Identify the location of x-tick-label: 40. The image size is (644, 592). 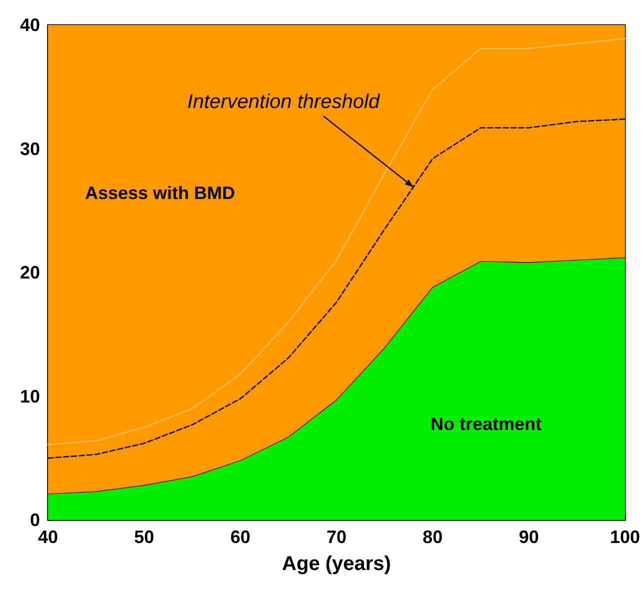
(48, 537).